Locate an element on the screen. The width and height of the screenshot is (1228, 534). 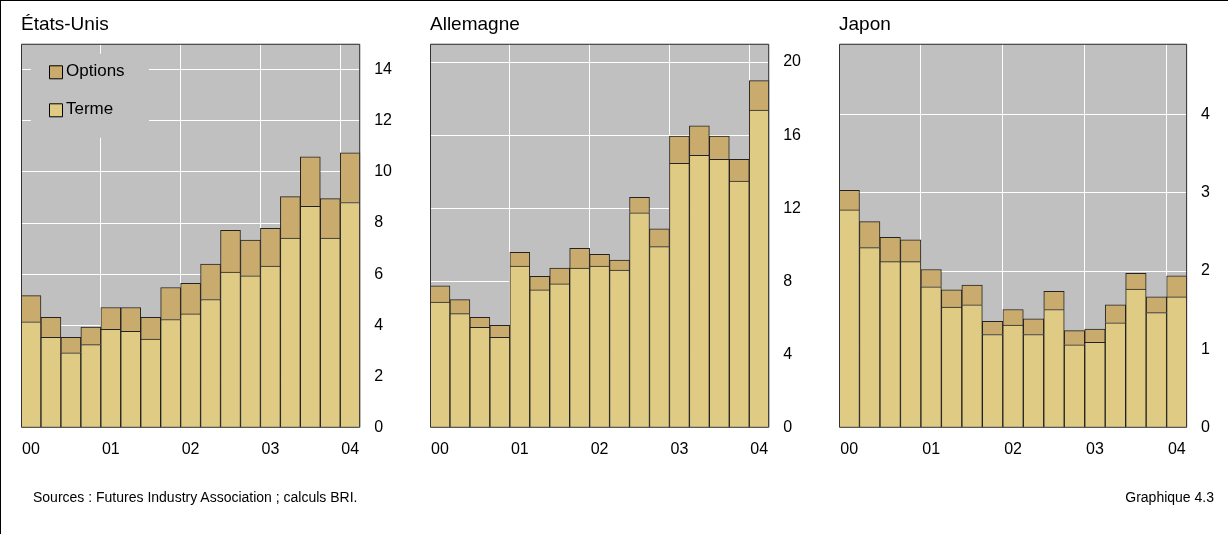
y-tick-label: 1 is located at coordinates (1206, 348).